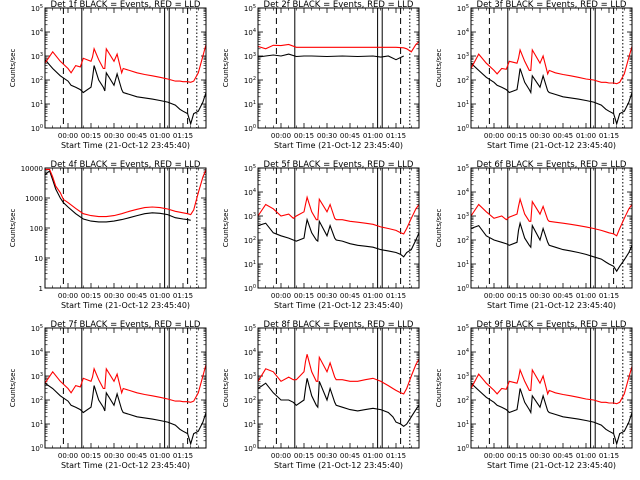 Image resolution: width=640 pixels, height=480 pixels. Describe the element at coordinates (38, 259) in the screenshot. I see `y-tick-label: 10` at that location.